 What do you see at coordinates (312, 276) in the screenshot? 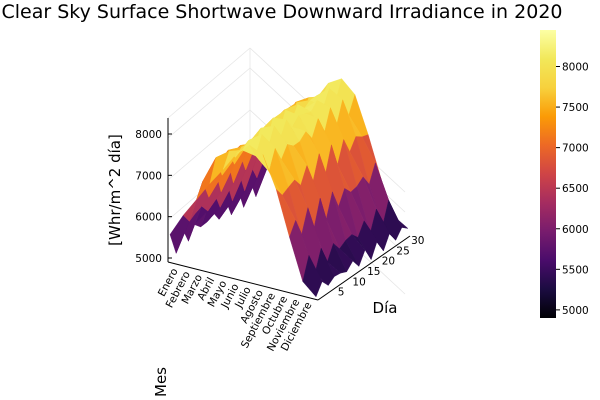
I see `surface-patch` at bounding box center [312, 276].